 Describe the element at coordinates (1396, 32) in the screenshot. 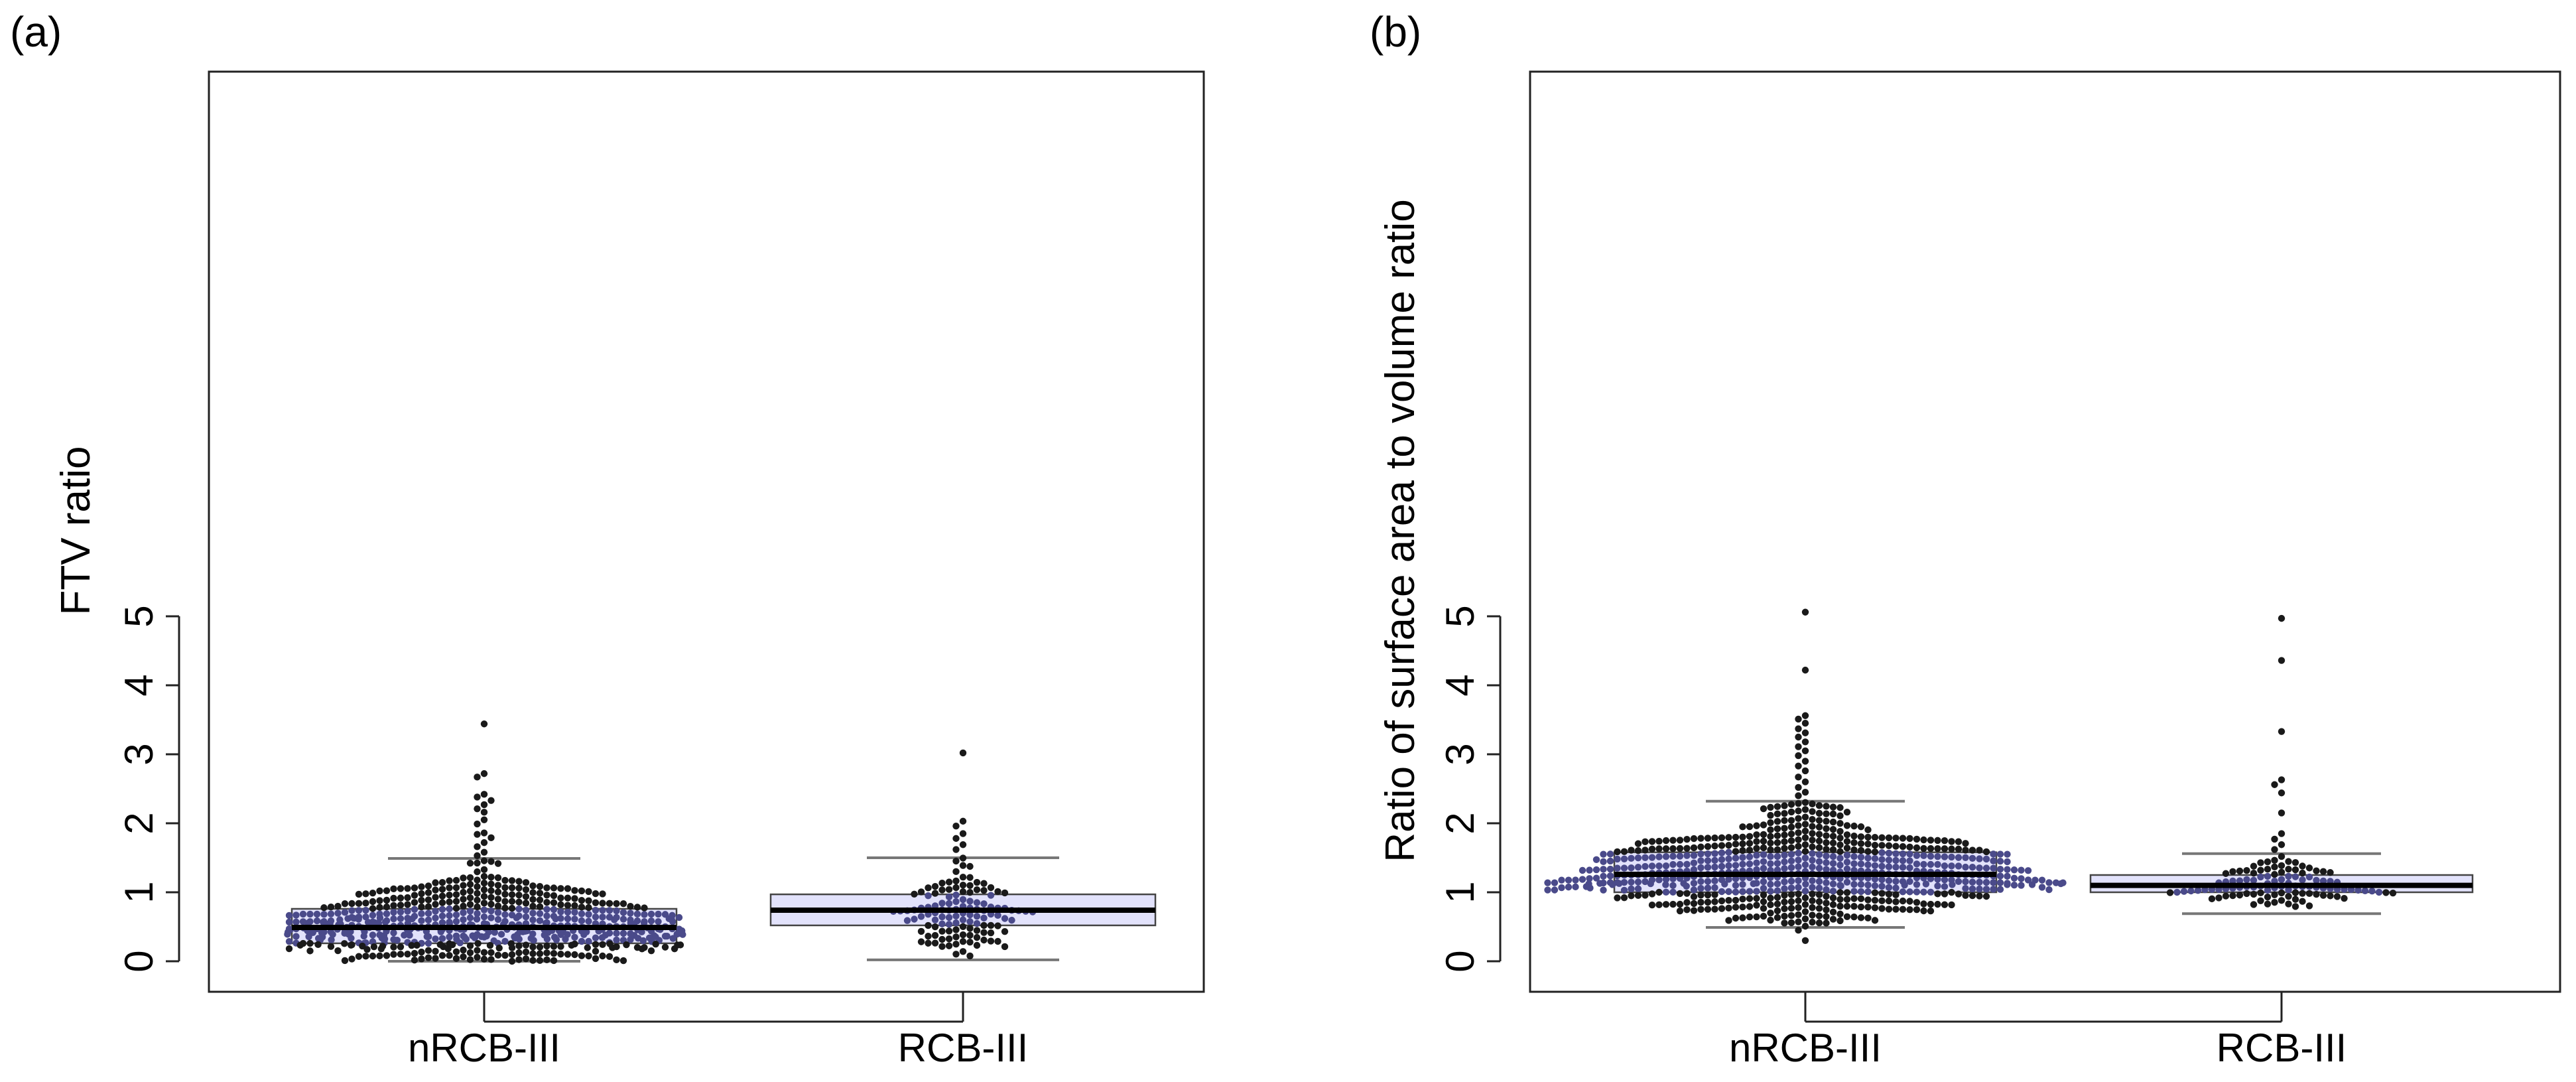

I see `panel-b-label: (b)` at that location.